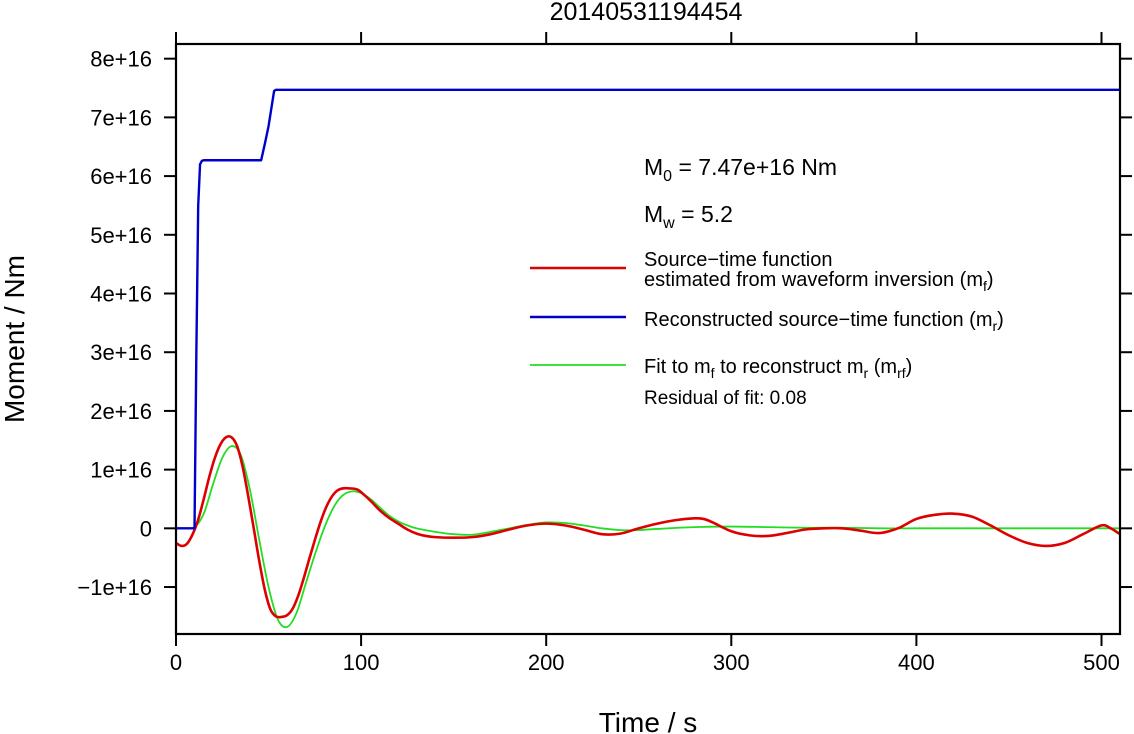 The height and width of the screenshot is (734, 1134). I want to click on legend-label-mf: Source−time function, so click(738, 260).